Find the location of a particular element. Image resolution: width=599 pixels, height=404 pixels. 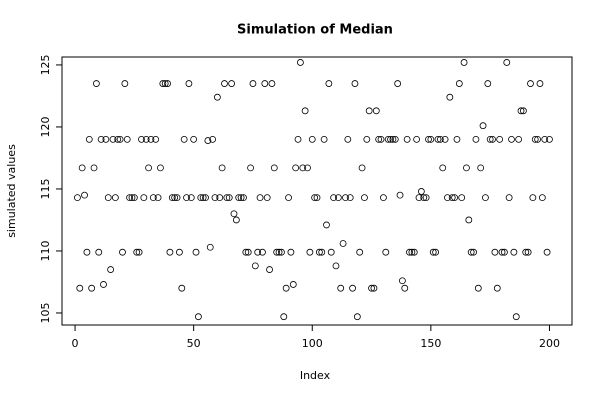

y-tick-label: 105 is located at coordinates (45, 312).